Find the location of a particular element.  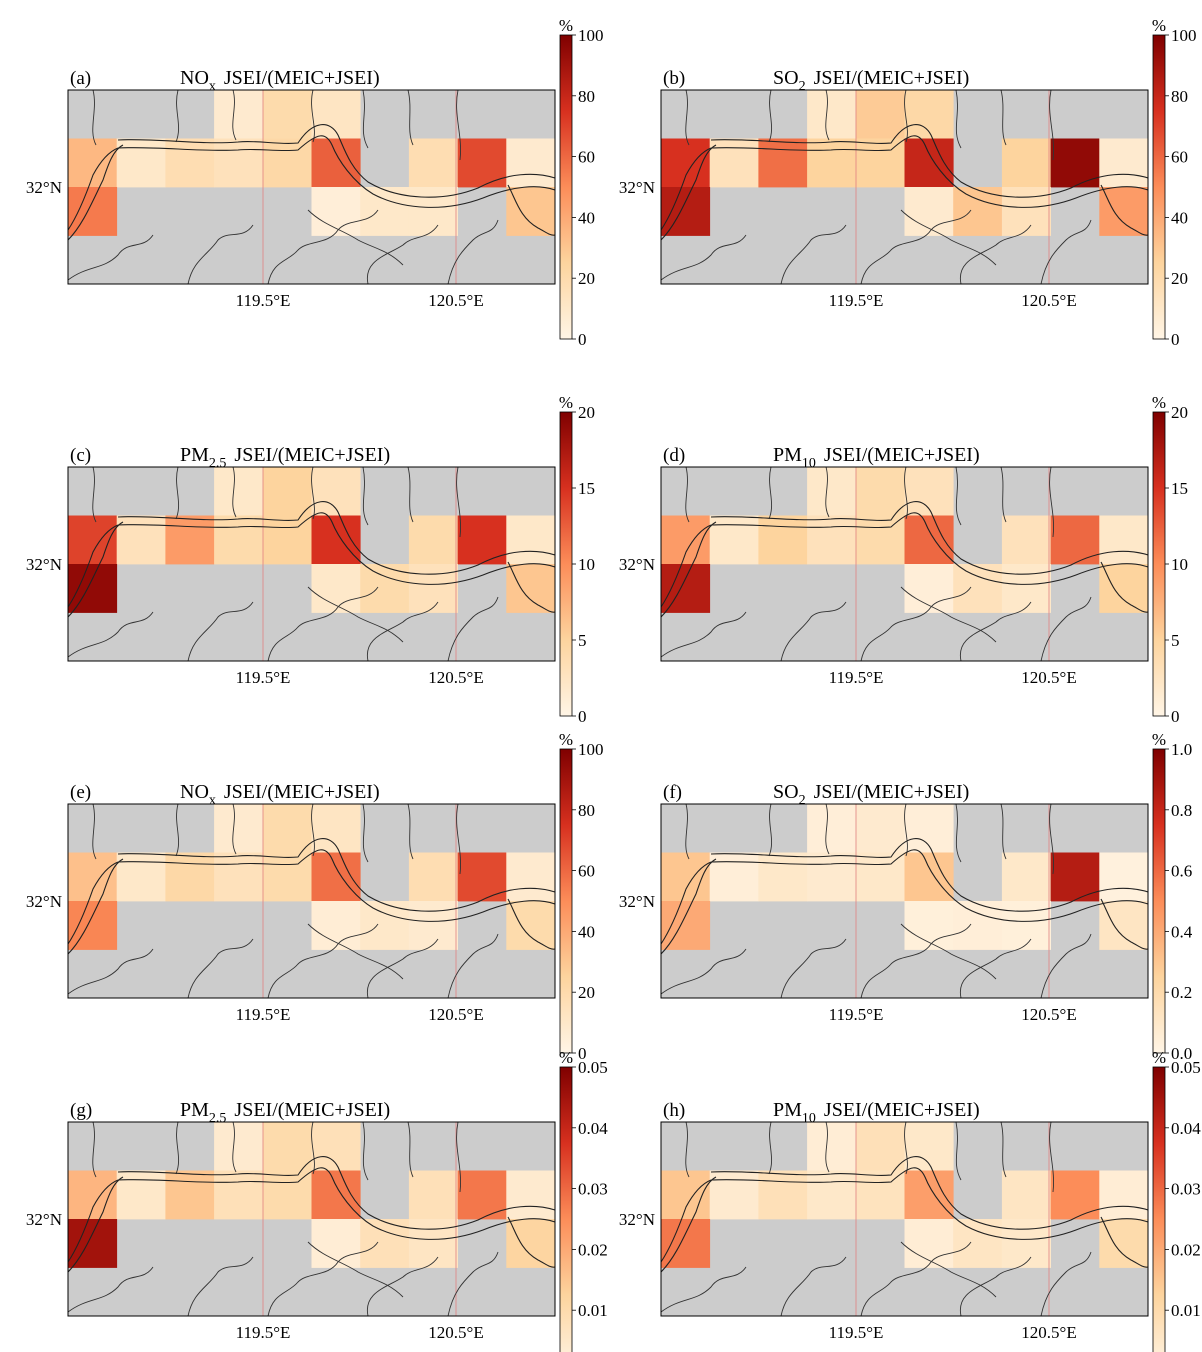

colorbar: %0.000.010.020.030.040.05 is located at coordinates (583, 1200).